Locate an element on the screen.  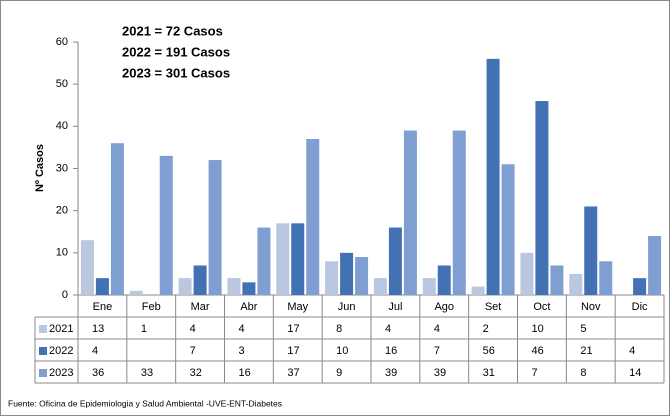
y-axis-label: Nº Casos is located at coordinates (40, 168).